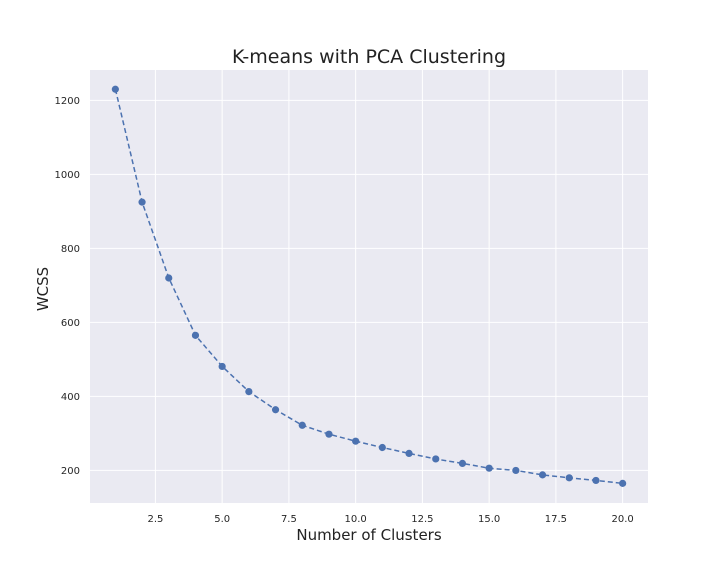 The image size is (720, 581). Describe the element at coordinates (70, 397) in the screenshot. I see `y-tick-label: 400` at that location.